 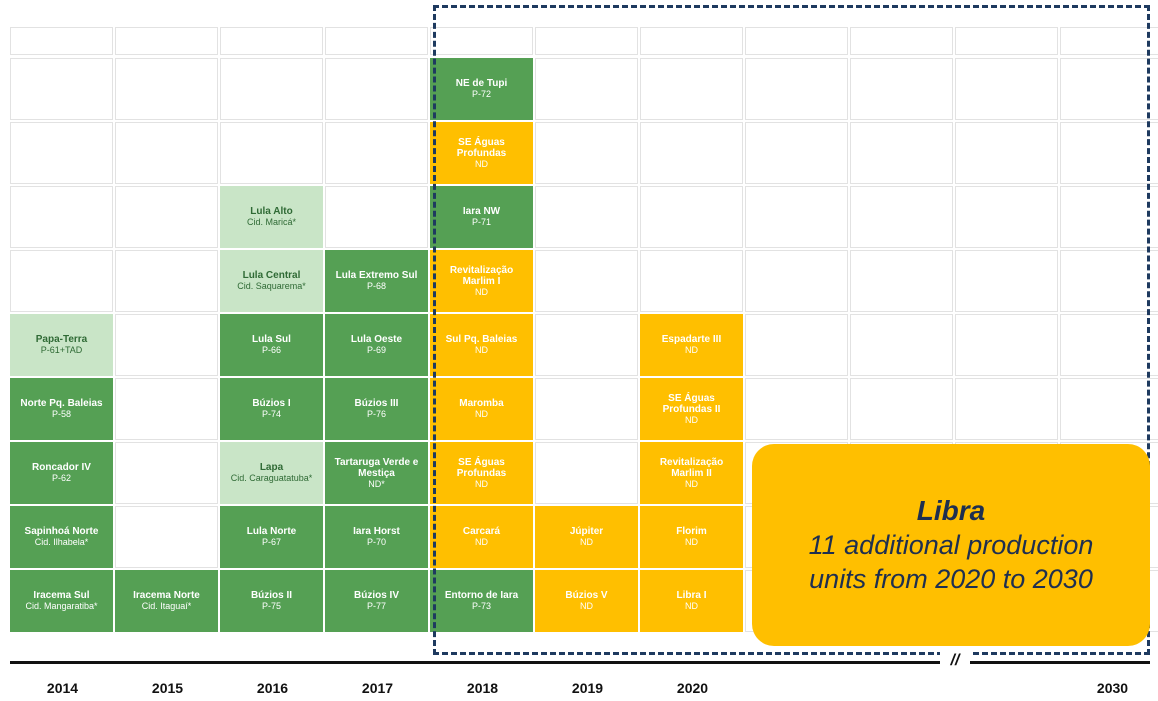 I want to click on production-unit: Búzios III P-76, so click(x=376, y=409).